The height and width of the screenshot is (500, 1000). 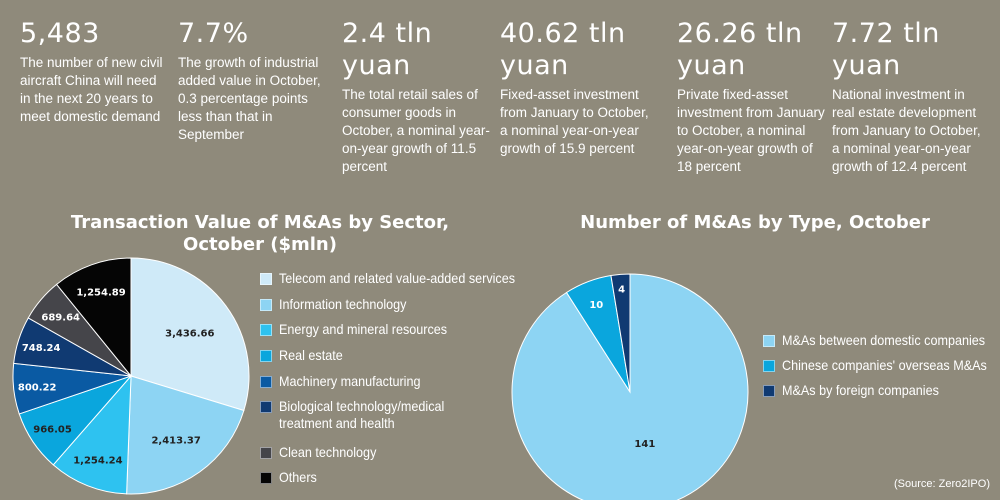 I want to click on stat-value: 2.4 tln yuan, so click(x=387, y=49).